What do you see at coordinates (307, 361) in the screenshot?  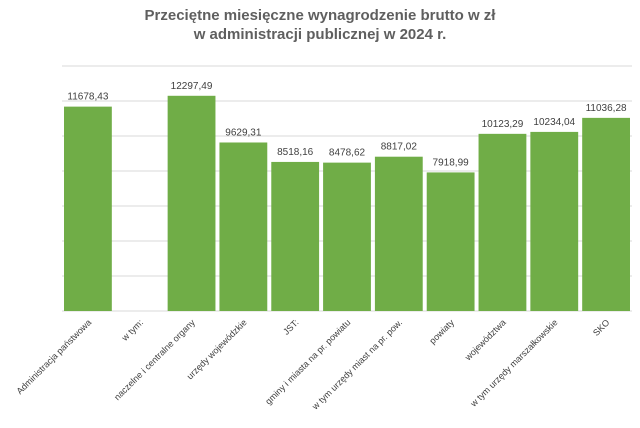 I see `category-label: gminy i miasta na pr. powiatu` at bounding box center [307, 361].